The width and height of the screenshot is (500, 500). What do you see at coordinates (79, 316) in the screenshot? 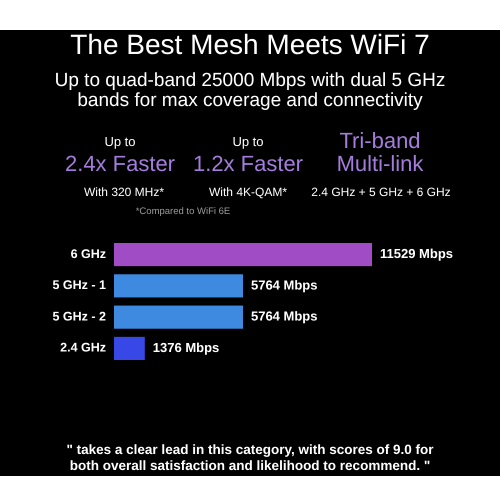
I see `y-tick-label: 5 GHz - 2` at bounding box center [79, 316].